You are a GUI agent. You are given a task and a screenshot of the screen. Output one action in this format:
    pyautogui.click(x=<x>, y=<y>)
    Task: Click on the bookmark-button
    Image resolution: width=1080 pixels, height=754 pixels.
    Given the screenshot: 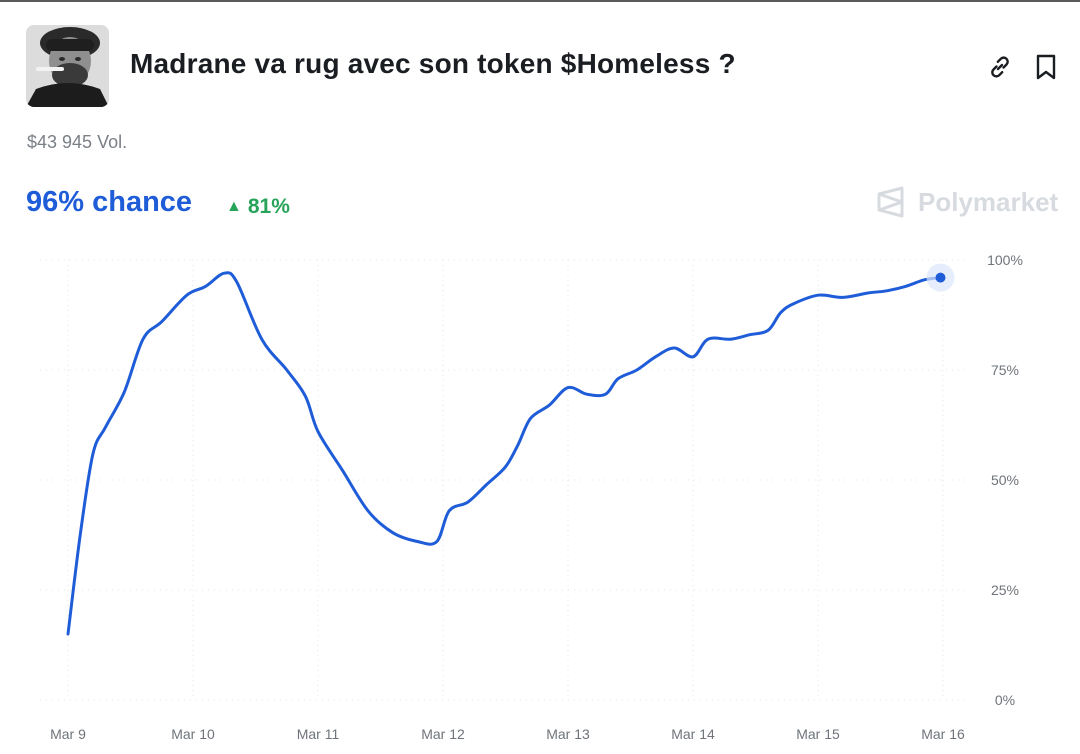 What is the action you would take?
    pyautogui.click(x=1046, y=67)
    